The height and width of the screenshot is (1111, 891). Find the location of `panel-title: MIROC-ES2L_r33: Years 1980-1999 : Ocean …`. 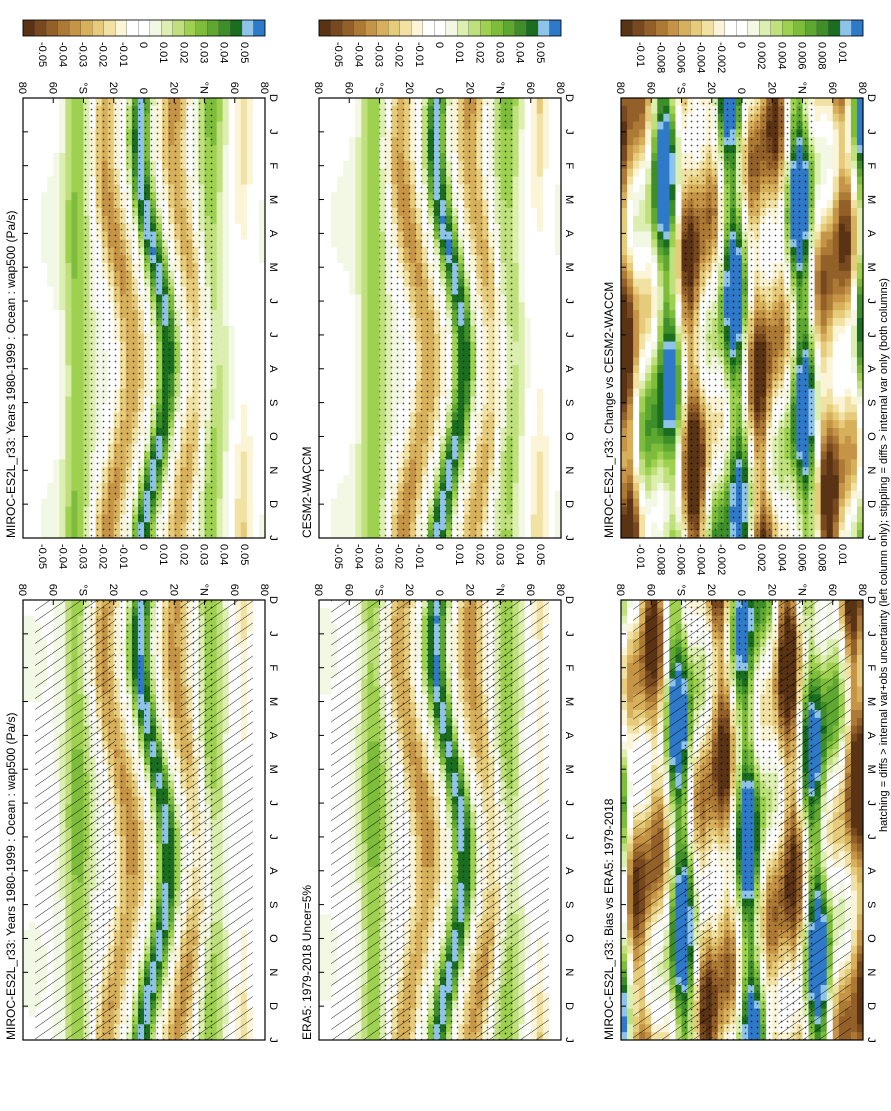

panel-title: MIROC-ES2L_r33: Years 1980-1999 : Ocean … is located at coordinates (11, 374).